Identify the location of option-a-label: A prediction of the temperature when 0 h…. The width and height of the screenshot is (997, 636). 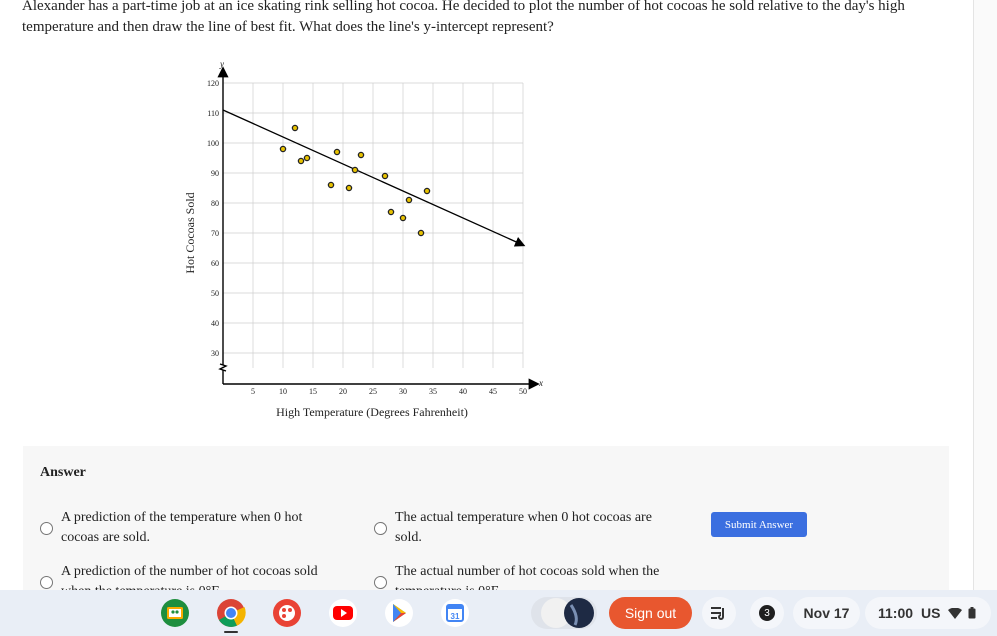
(182, 527).